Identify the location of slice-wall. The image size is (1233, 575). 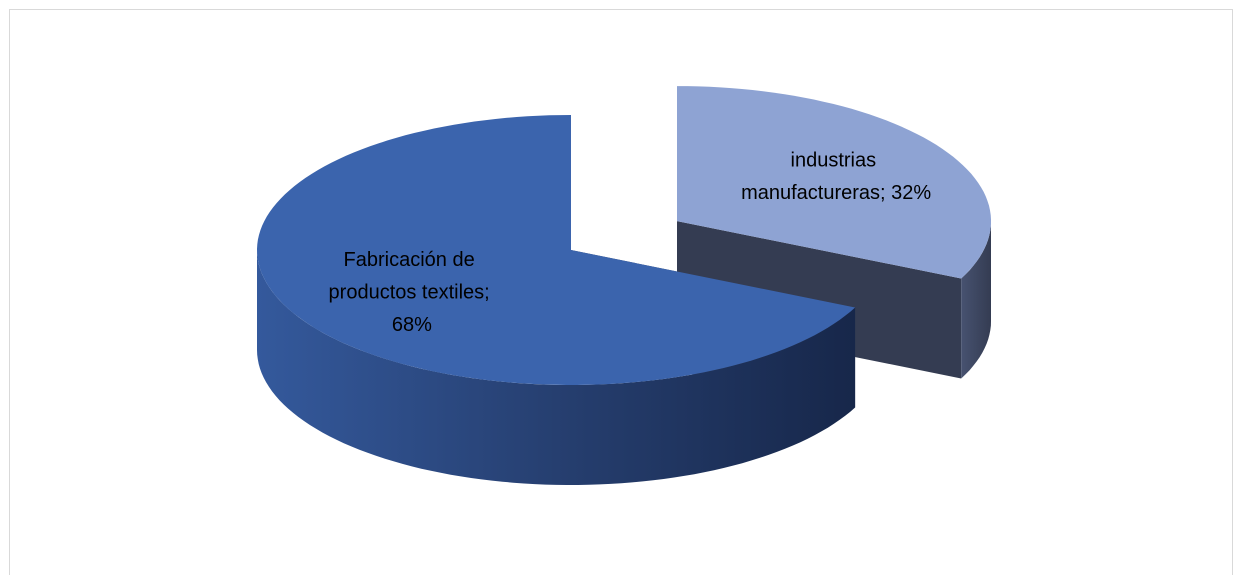
(976, 300).